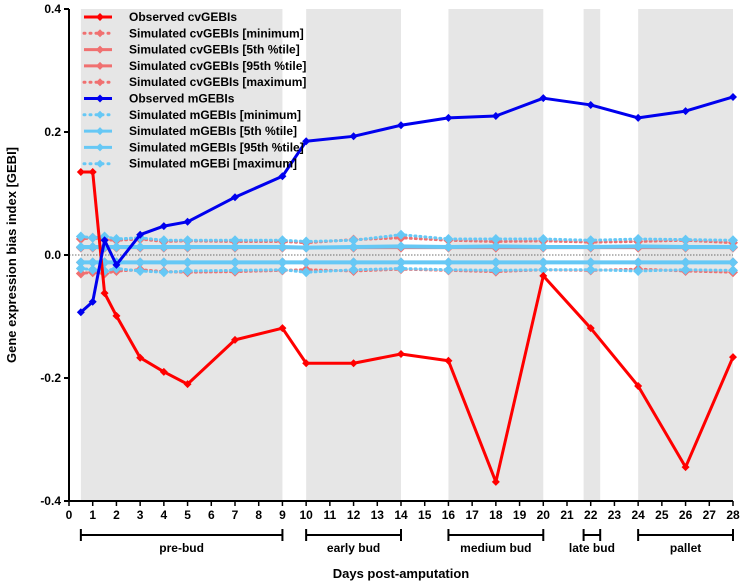  What do you see at coordinates (183, 17) in the screenshot?
I see `legend-label: Observed cvGEBIs` at bounding box center [183, 17].